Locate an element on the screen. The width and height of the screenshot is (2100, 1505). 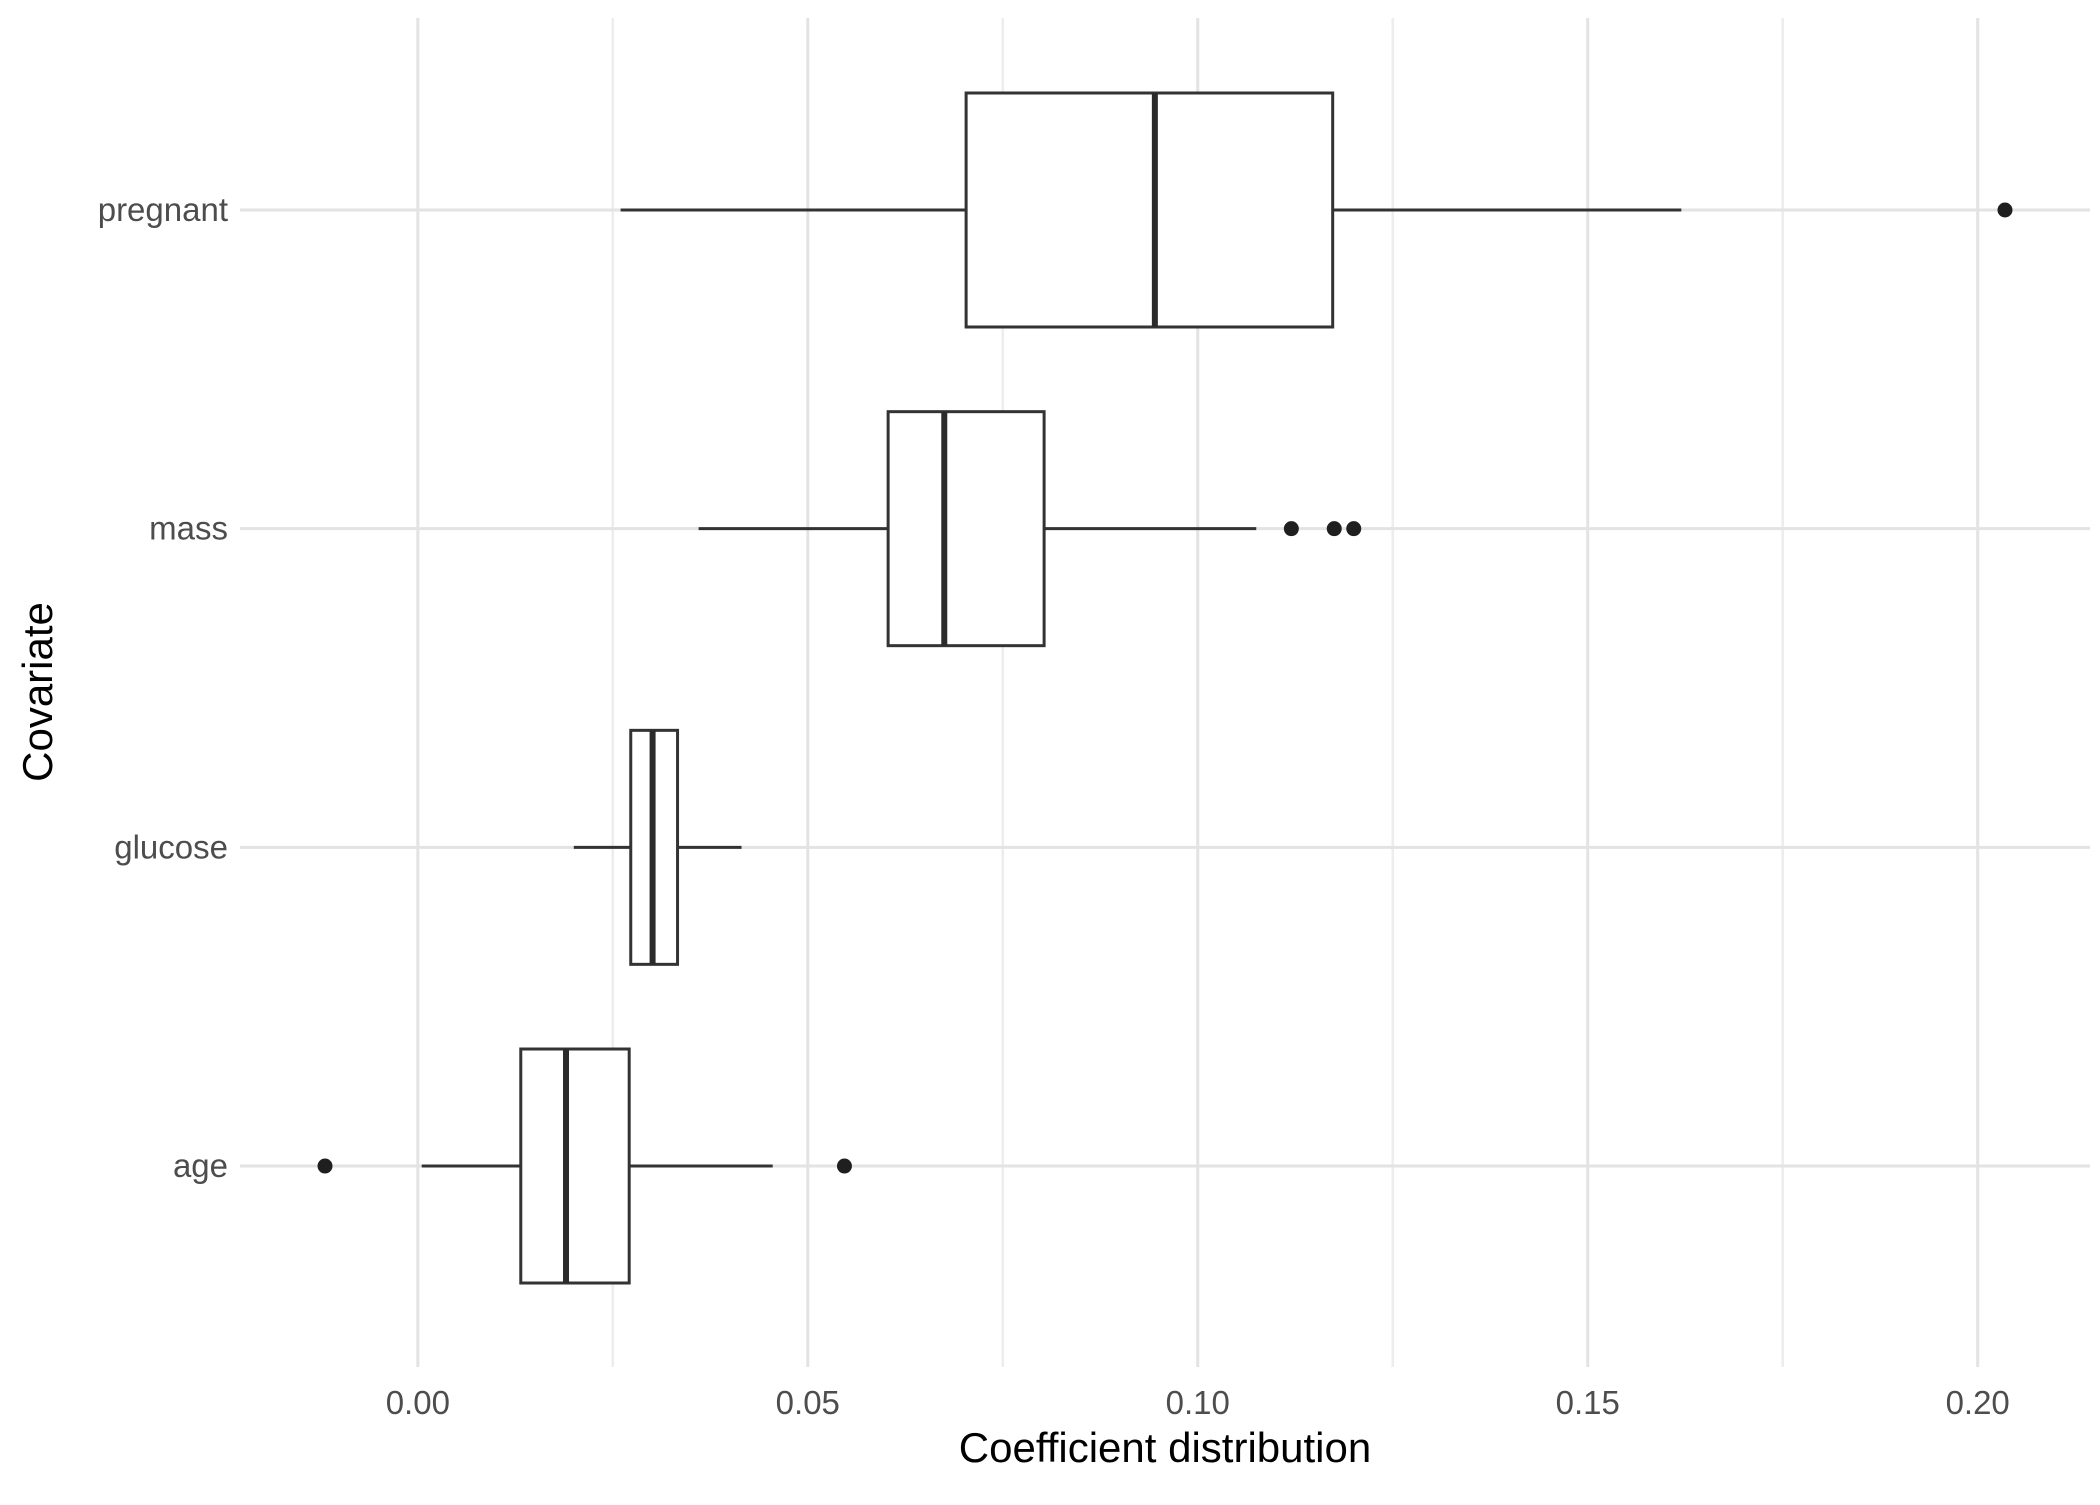
x-tick-label: 0.05 is located at coordinates (808, 1402).